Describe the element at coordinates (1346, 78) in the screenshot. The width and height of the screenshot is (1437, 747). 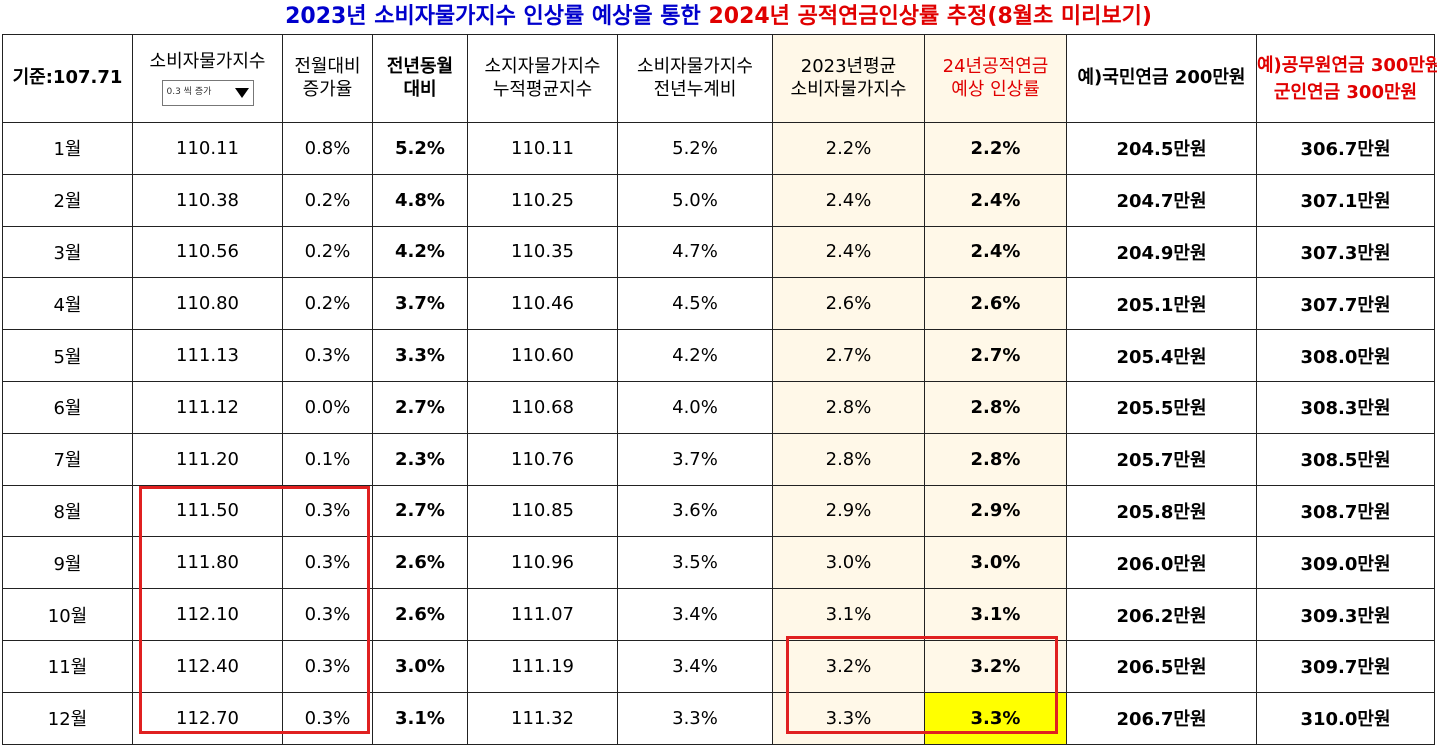
I see `header-gov: 예)공무원연금 300만원 군인연금 300만원` at that location.